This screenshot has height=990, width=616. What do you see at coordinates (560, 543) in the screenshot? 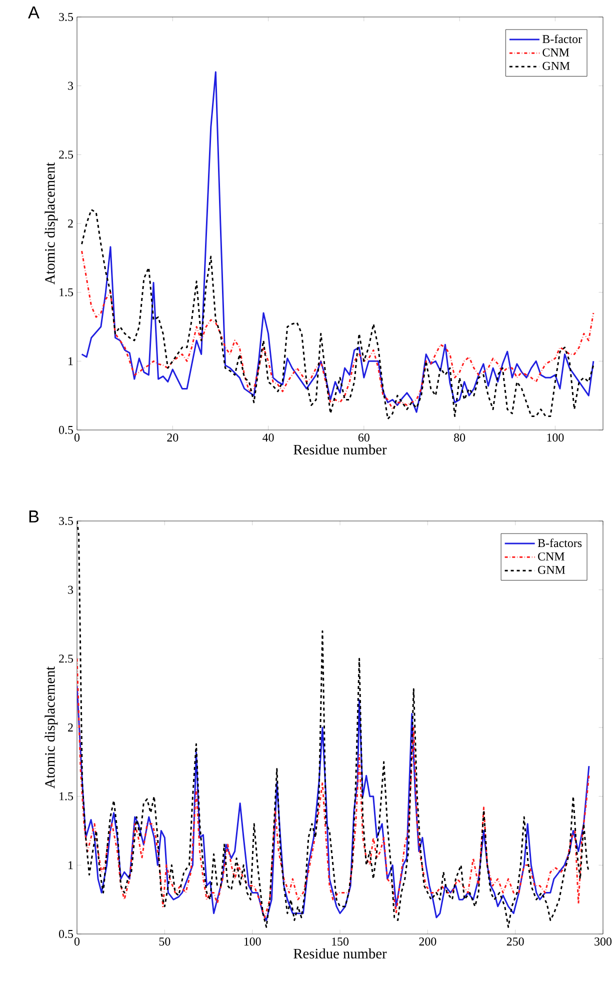
I see `legend-label: B-factors` at bounding box center [560, 543].